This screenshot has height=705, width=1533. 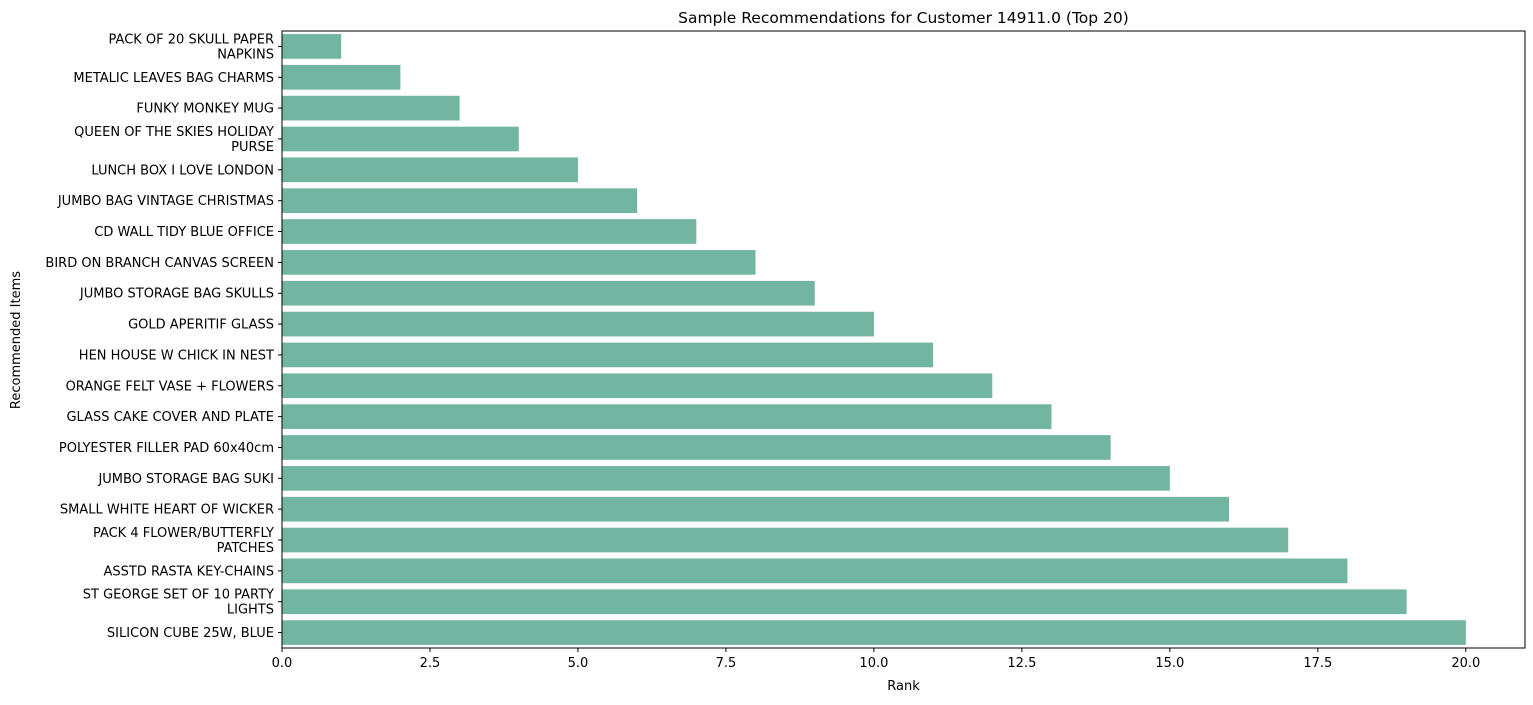 I want to click on x-axis-ticks: 0.0 2.5 5.0 7.5 10.0 12.5 15.0 17.5 20.0, so click(x=876, y=659).